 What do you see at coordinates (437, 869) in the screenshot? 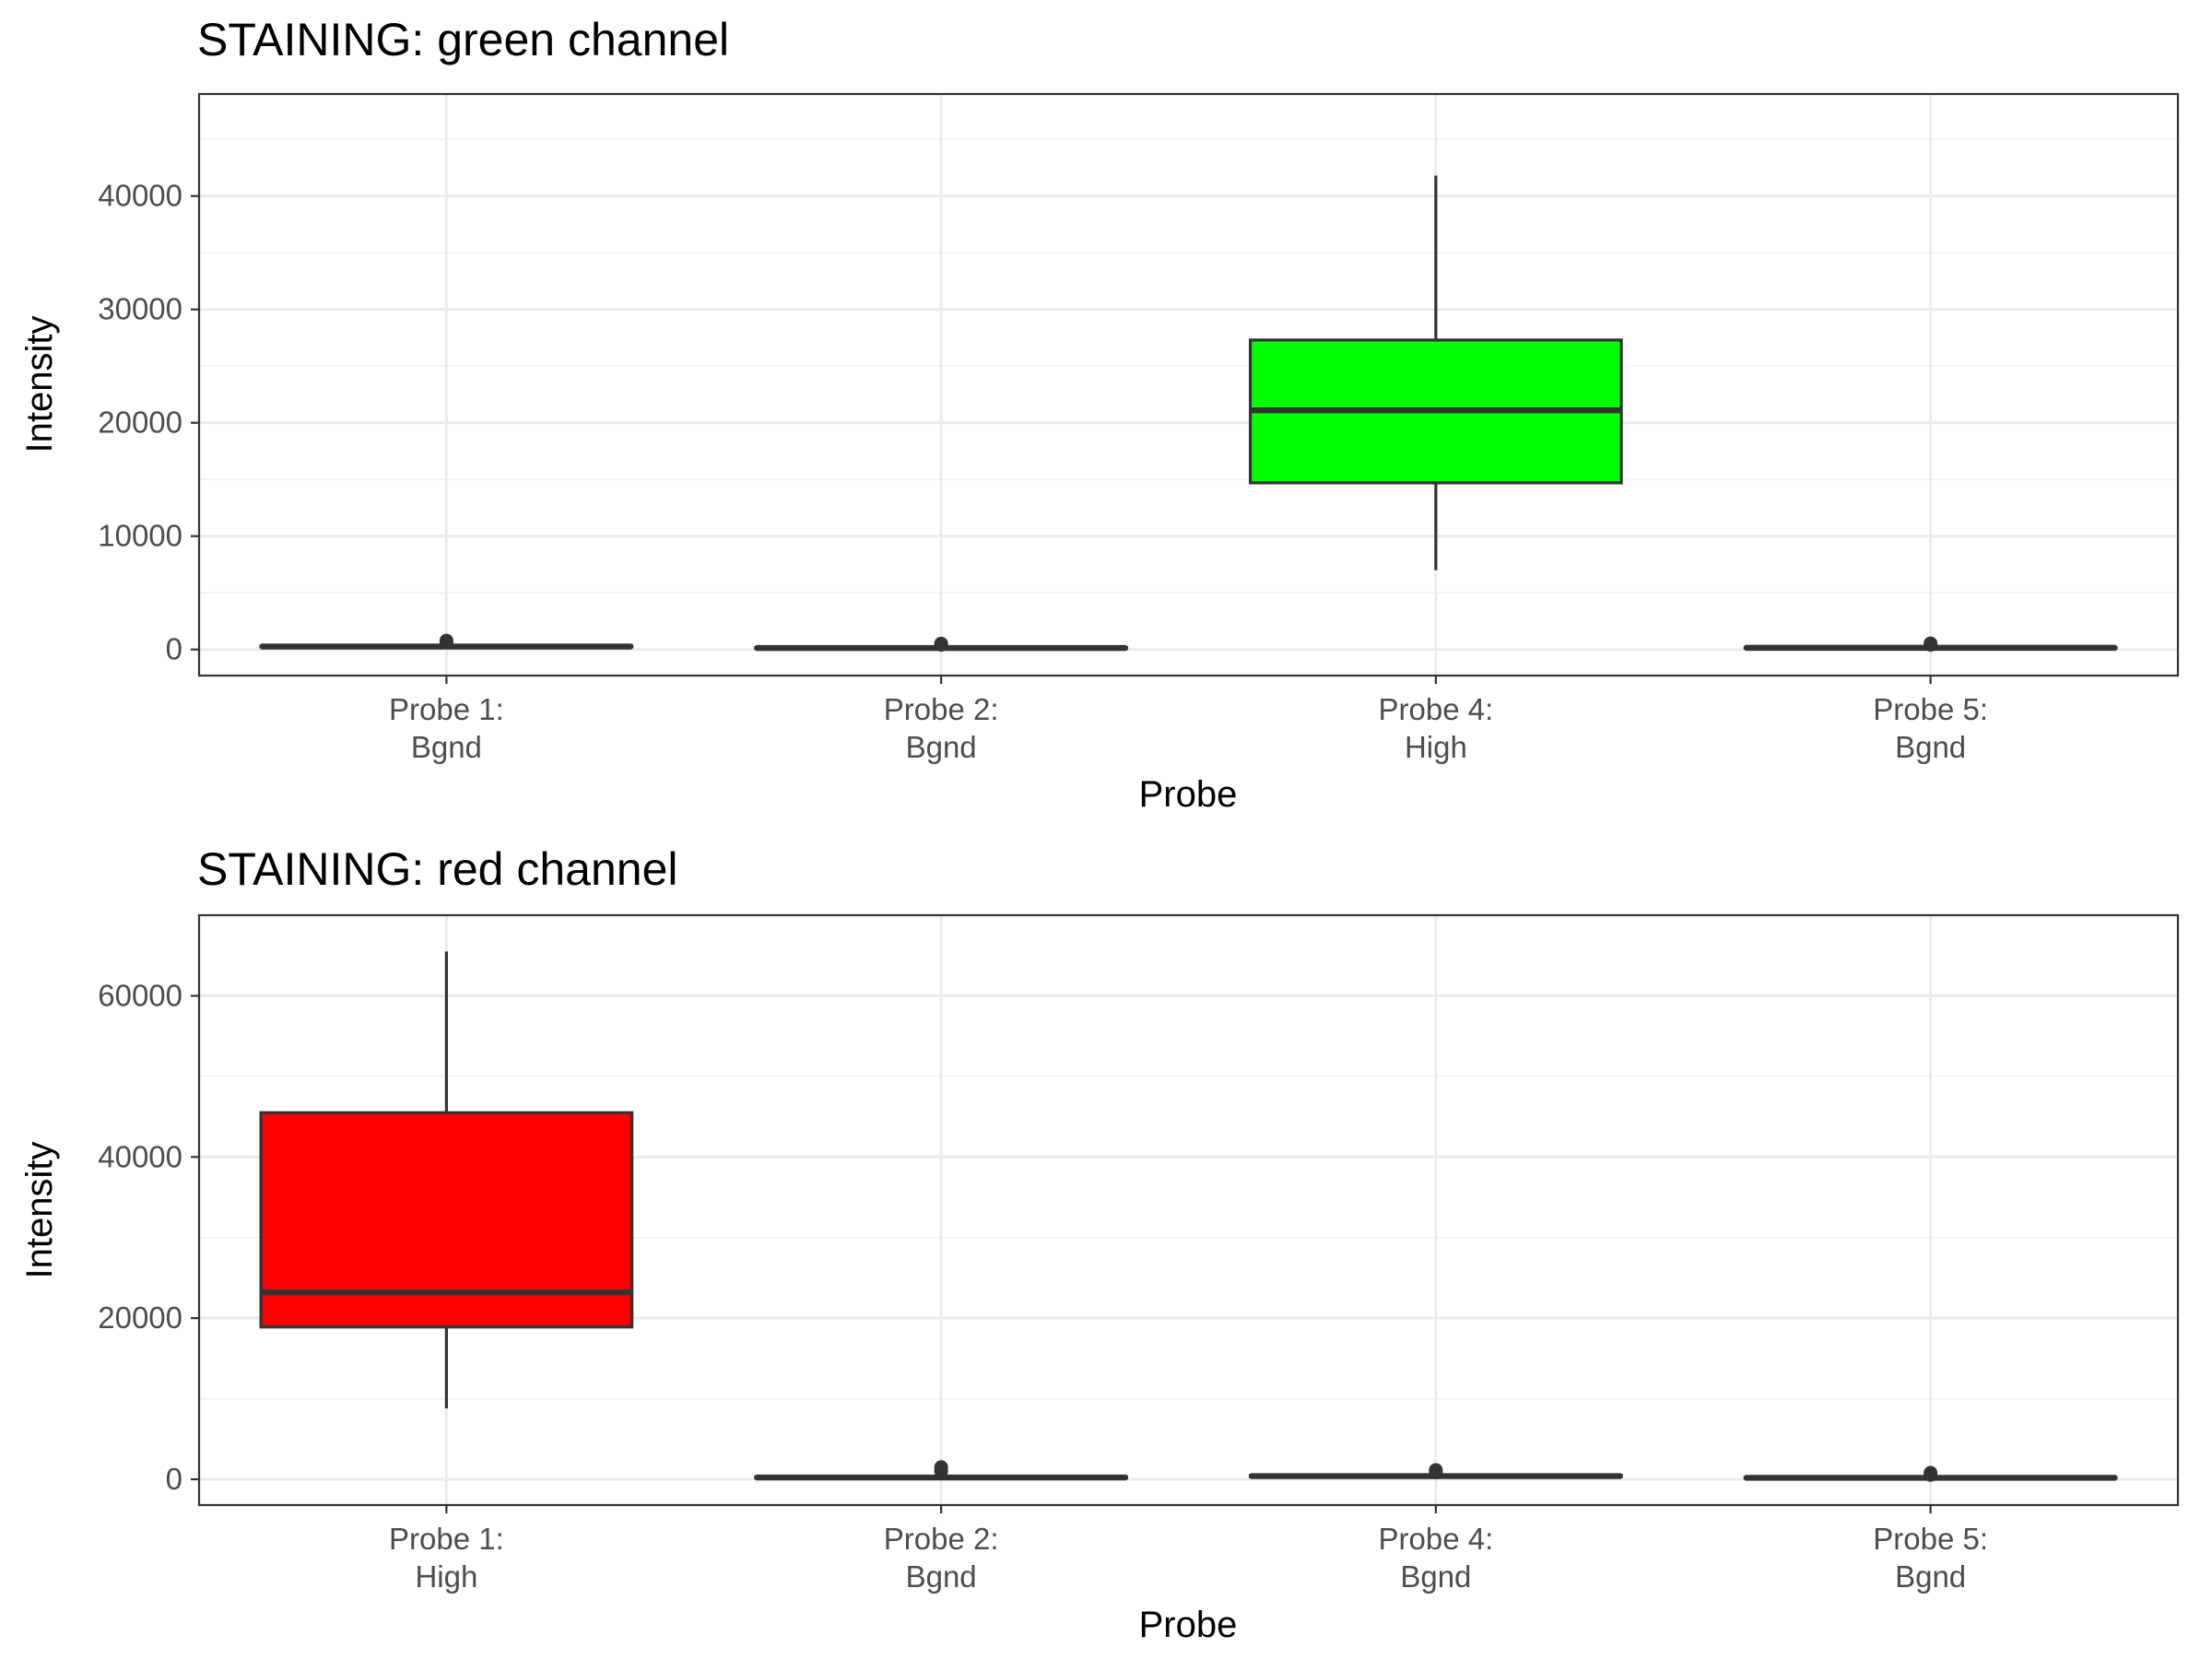
I see `chart-title: STAINING: red channel` at bounding box center [437, 869].